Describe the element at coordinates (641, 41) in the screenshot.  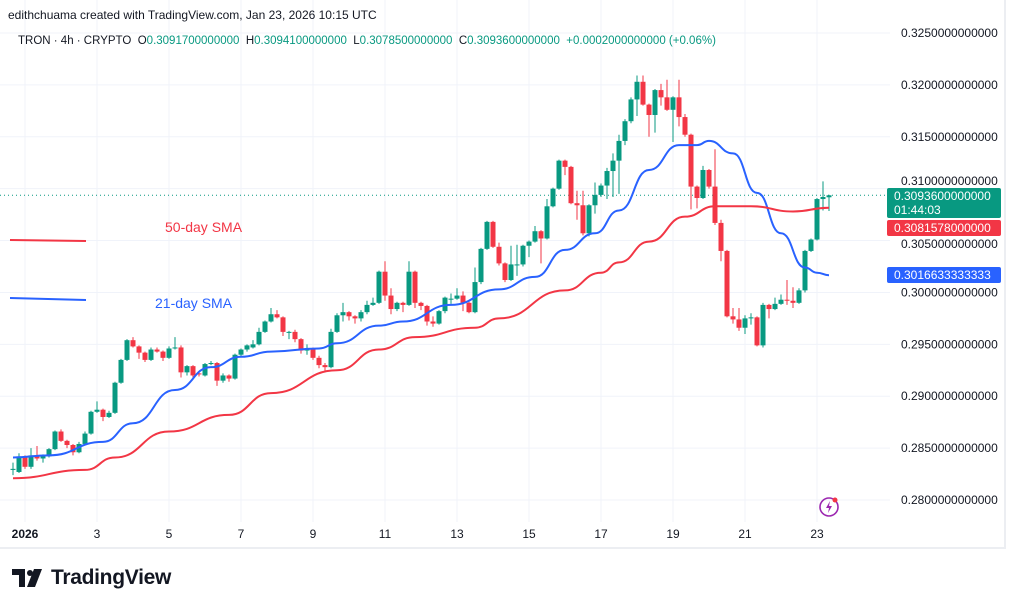
I see `change-value: +0.0002000000000 (+0.06%)` at that location.